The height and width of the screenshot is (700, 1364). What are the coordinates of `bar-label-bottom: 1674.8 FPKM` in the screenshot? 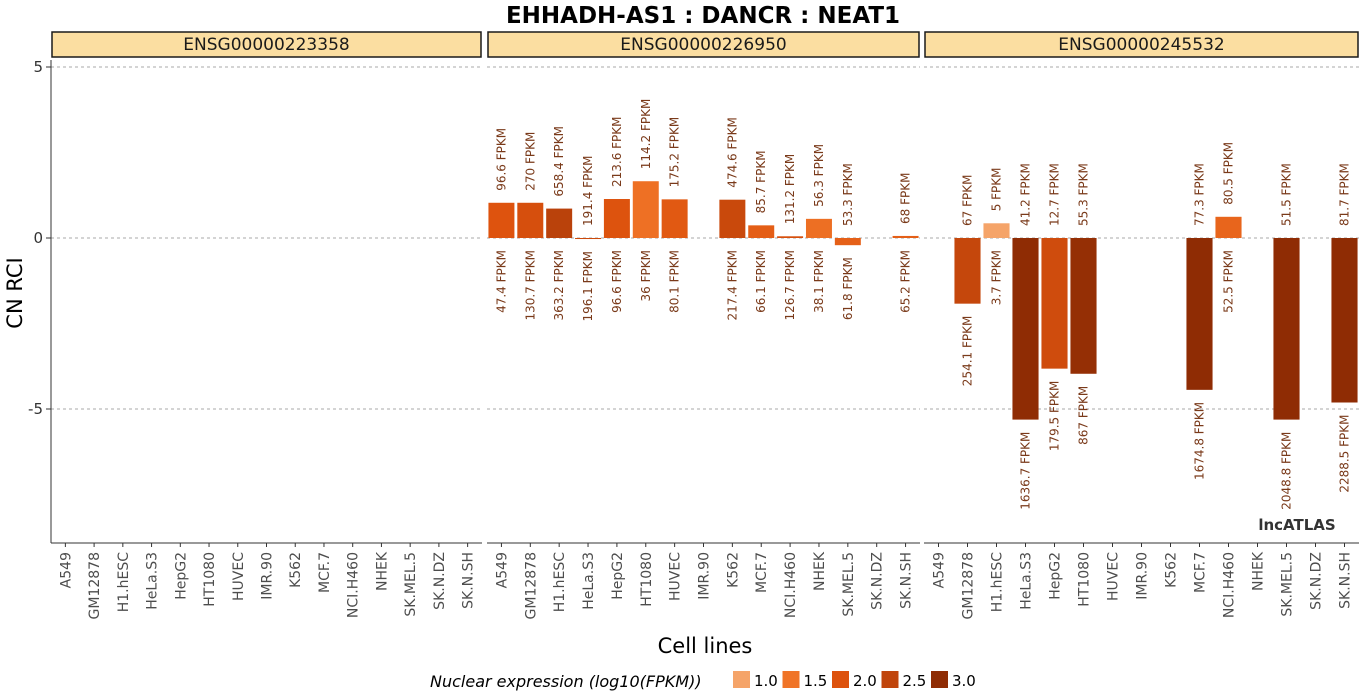 It's located at (1200, 441).